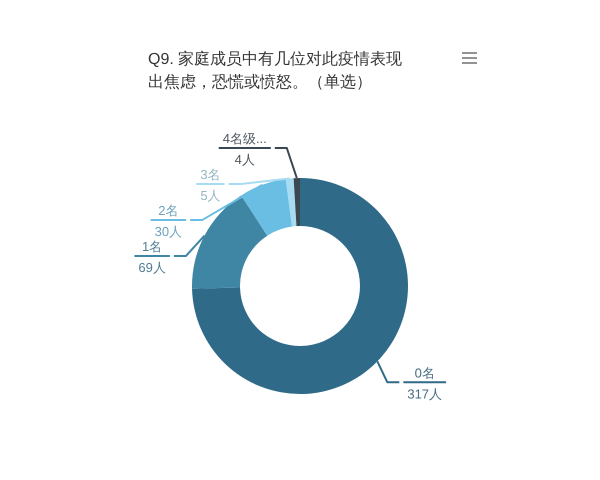 The height and width of the screenshot is (480, 600). What do you see at coordinates (276, 71) in the screenshot?
I see `title: Q9. 家庭成员中有几位对此疫情表现出焦虑，恐慌或愤怒。（单选）` at bounding box center [276, 71].